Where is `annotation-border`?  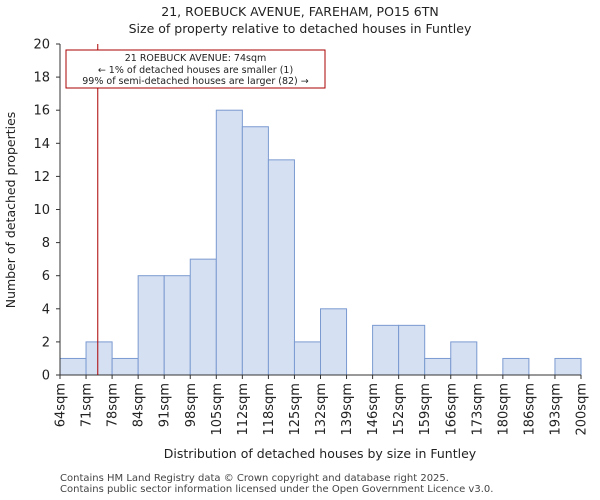
annotation-border is located at coordinates (195, 69).